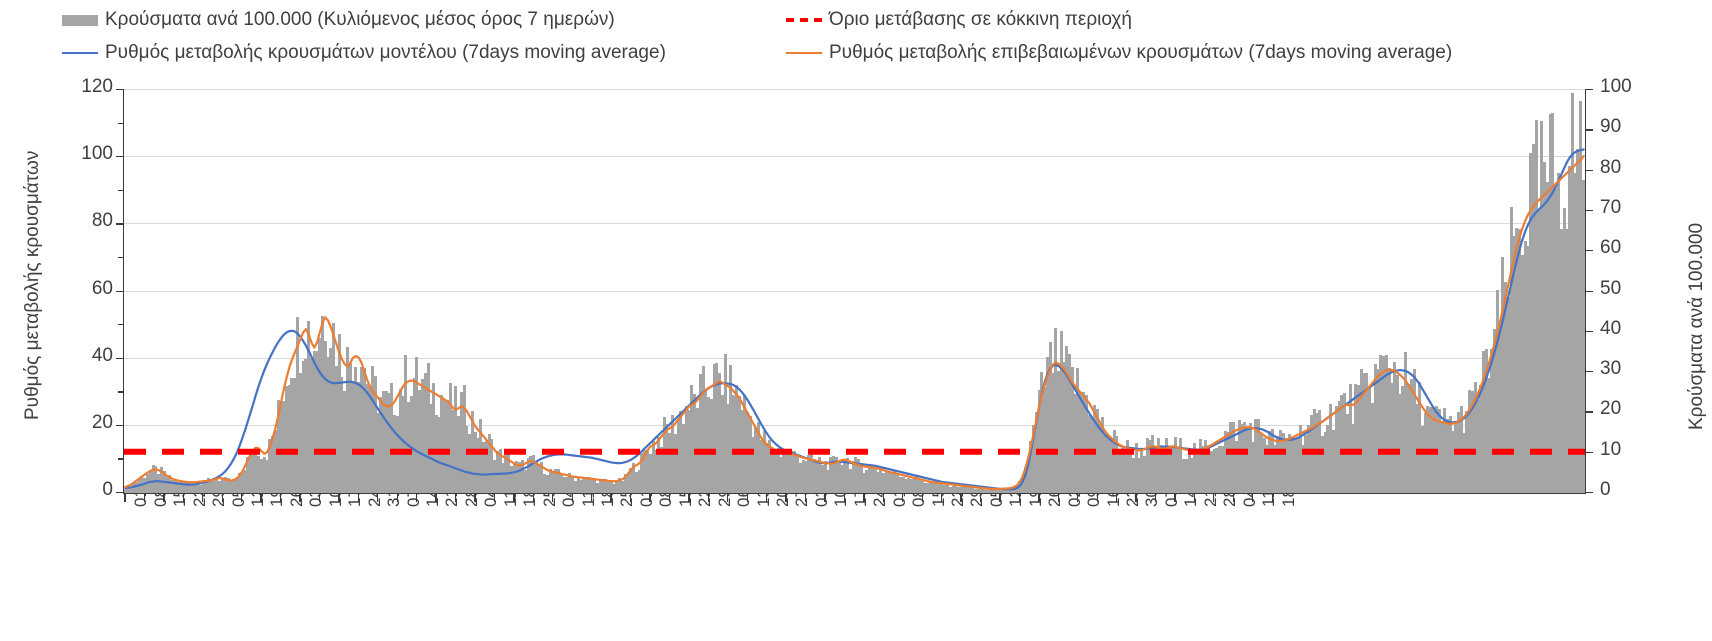 This screenshot has width=1712, height=641. What do you see at coordinates (119, 291) in the screenshot?
I see `y-tick-mark-left` at bounding box center [119, 291].